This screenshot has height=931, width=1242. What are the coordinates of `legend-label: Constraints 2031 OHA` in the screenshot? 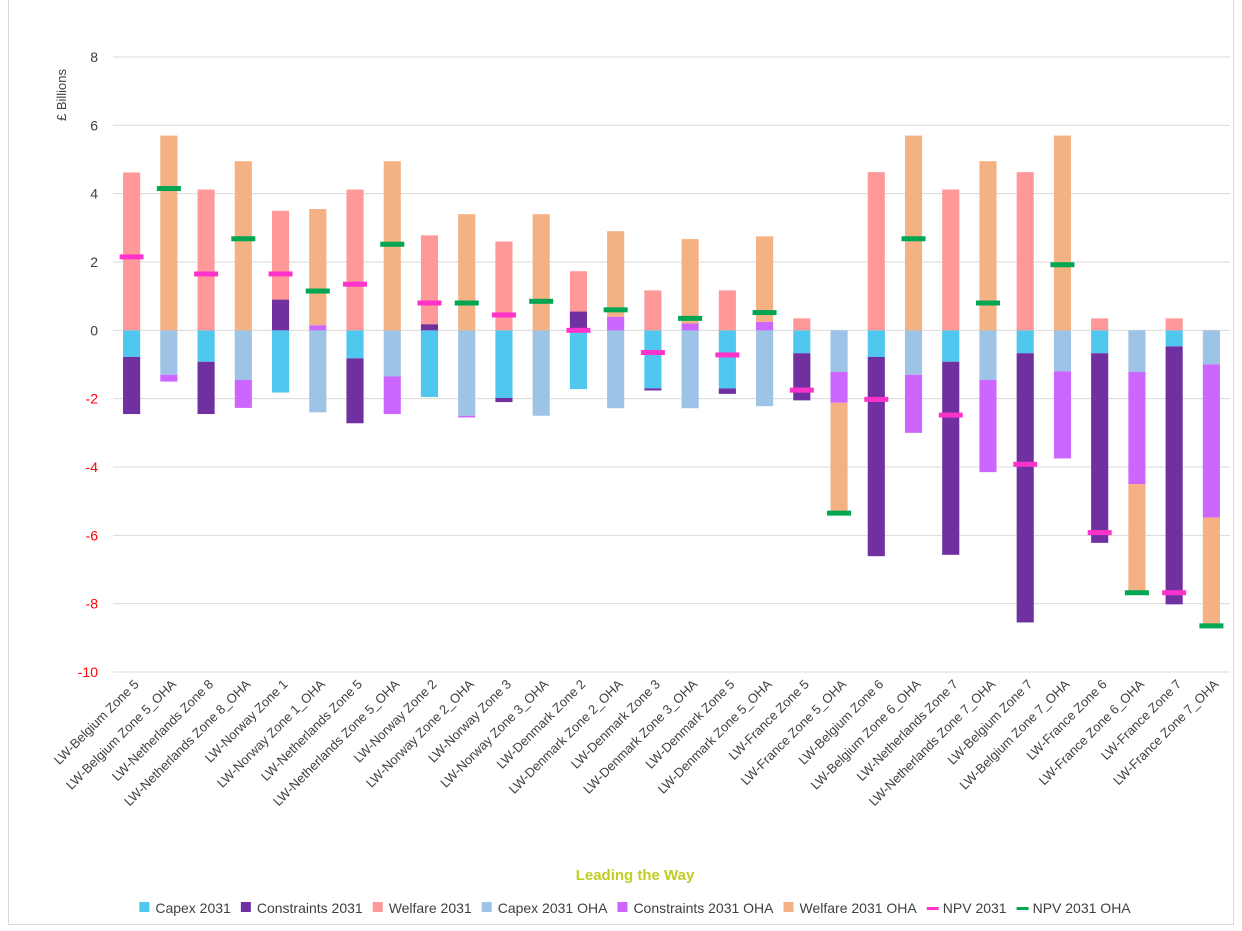 It's located at (703, 908).